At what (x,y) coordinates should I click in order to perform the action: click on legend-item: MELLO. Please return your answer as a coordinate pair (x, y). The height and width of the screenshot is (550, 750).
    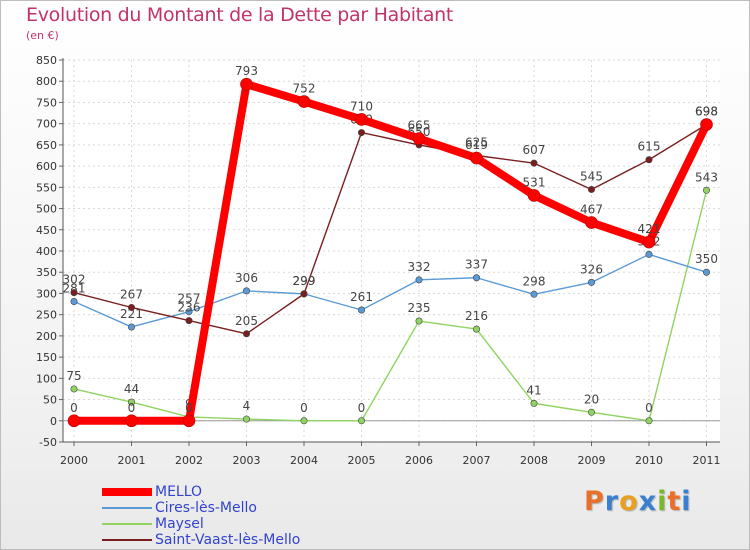
    Looking at the image, I should click on (152, 492).